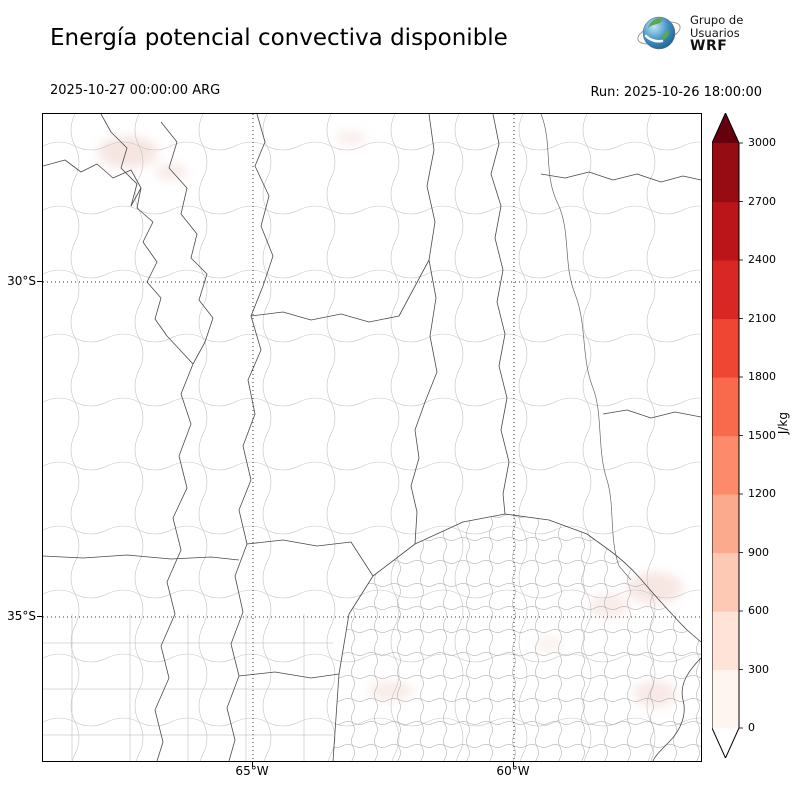 This screenshot has height=800, width=800. Describe the element at coordinates (39, 616) in the screenshot. I see `lat-tick-35s` at that location.